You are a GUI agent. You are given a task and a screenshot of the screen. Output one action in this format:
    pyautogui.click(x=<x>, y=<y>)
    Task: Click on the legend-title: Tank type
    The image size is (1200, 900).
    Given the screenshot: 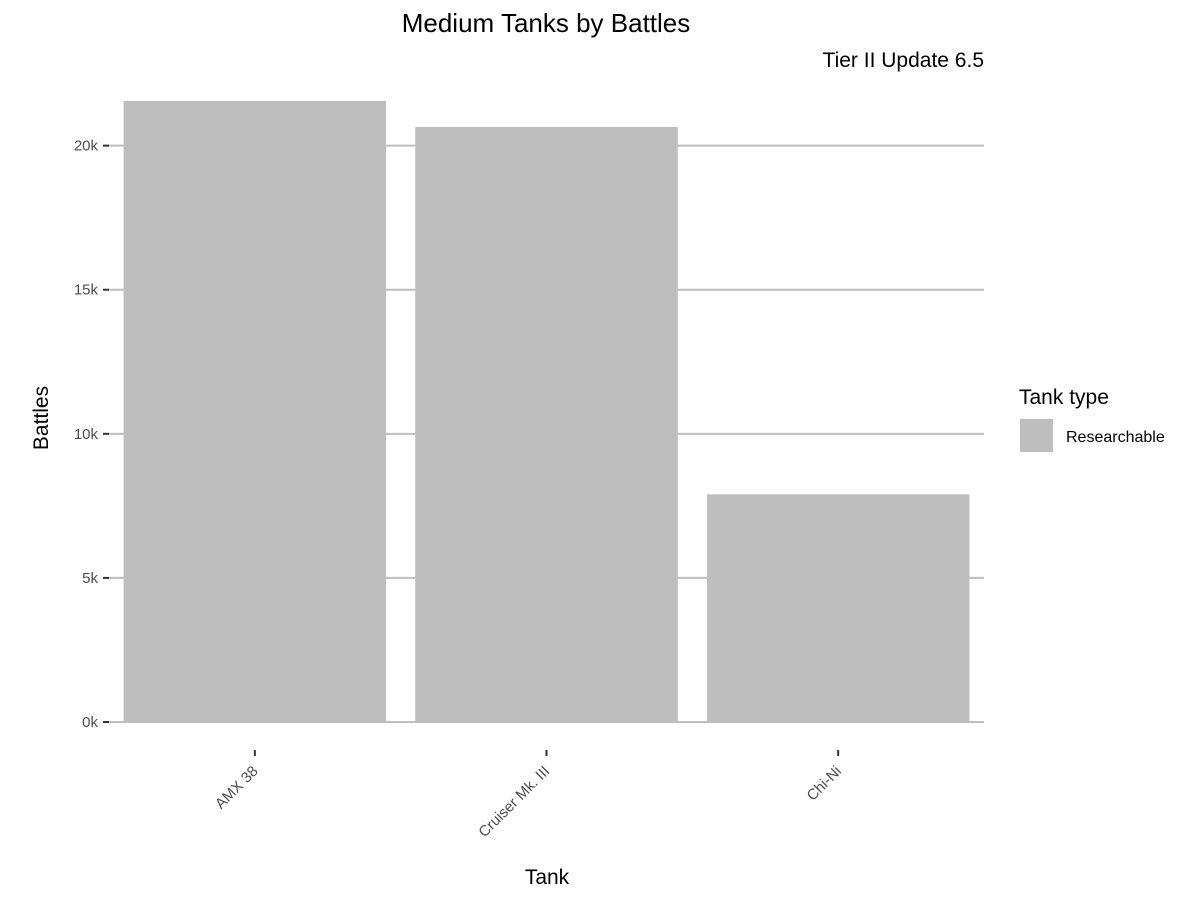 What is the action you would take?
    pyautogui.click(x=1064, y=397)
    